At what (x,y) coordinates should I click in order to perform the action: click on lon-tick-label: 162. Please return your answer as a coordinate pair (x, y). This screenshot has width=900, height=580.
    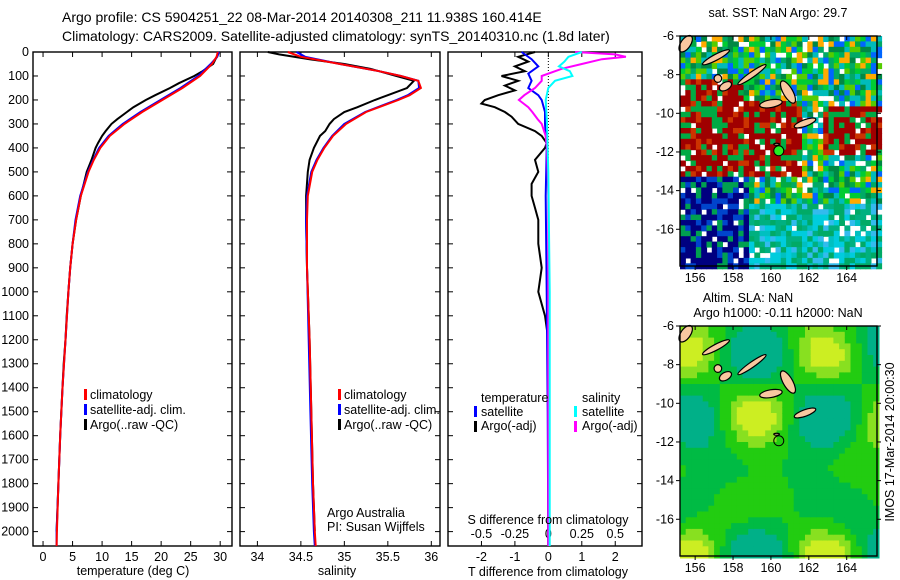
    Looking at the image, I should click on (808, 568).